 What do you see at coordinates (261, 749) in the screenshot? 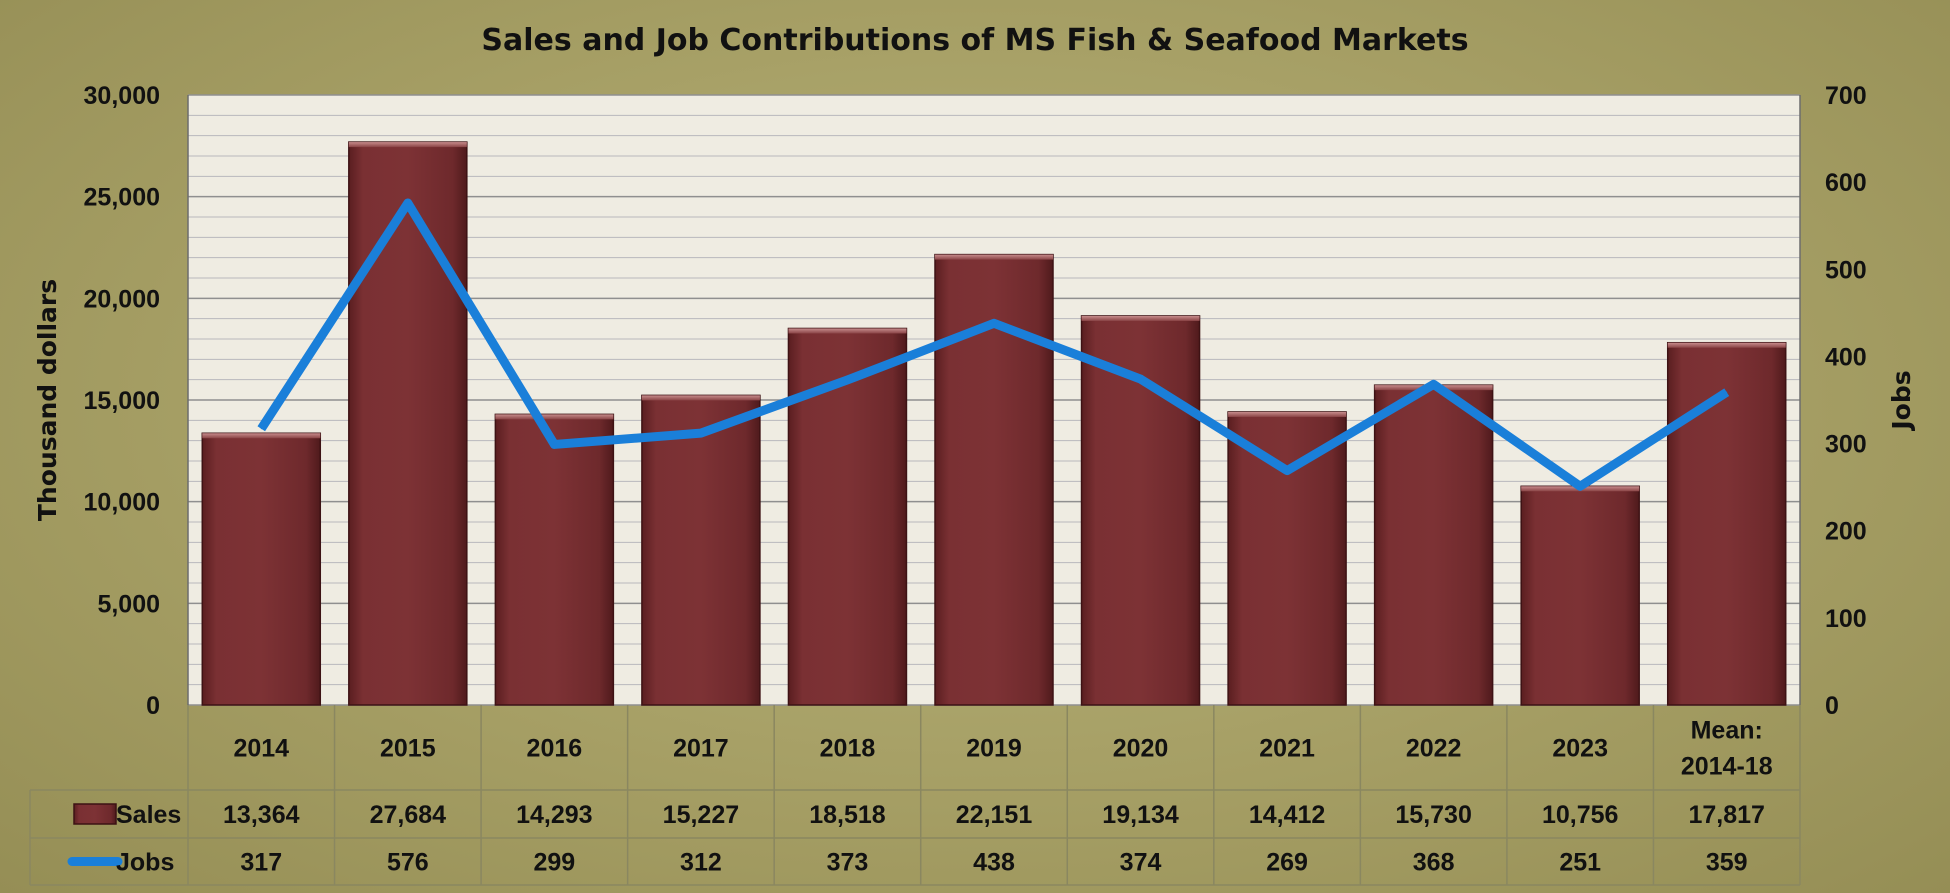
I see `category-label: 2014` at bounding box center [261, 749].